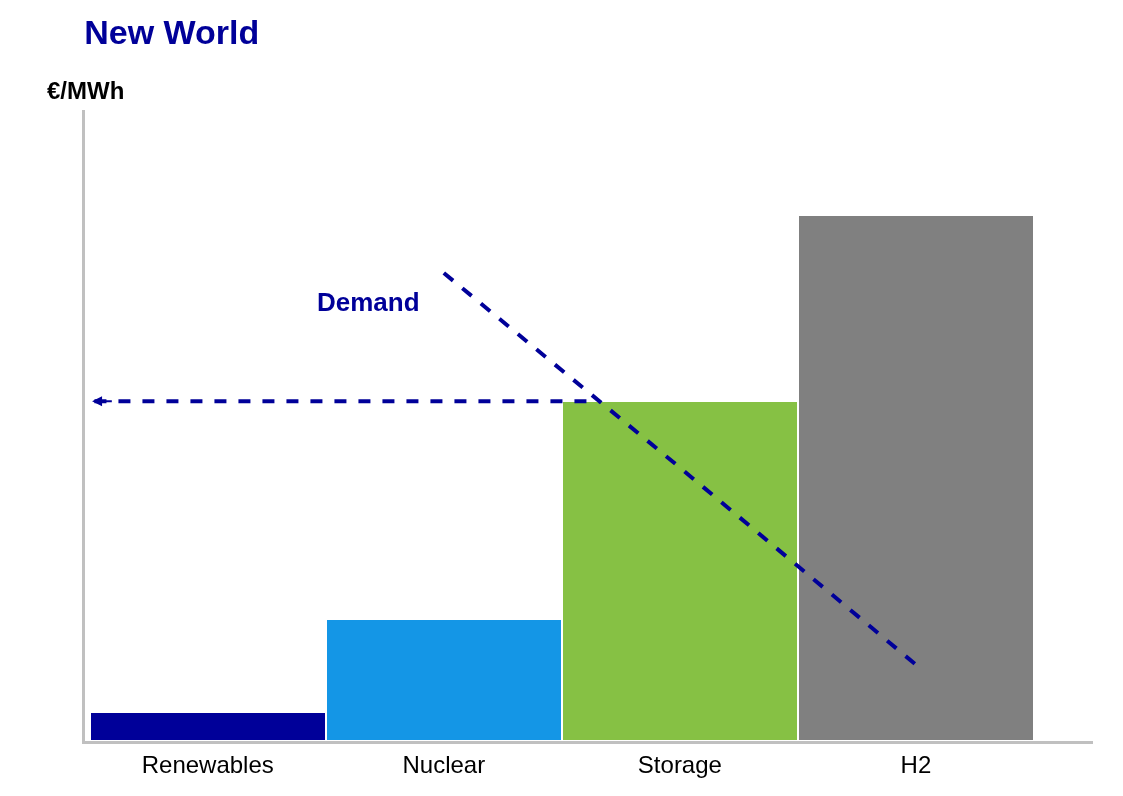 This screenshot has width=1123, height=796. I want to click on series-label: Demand, so click(368, 302).